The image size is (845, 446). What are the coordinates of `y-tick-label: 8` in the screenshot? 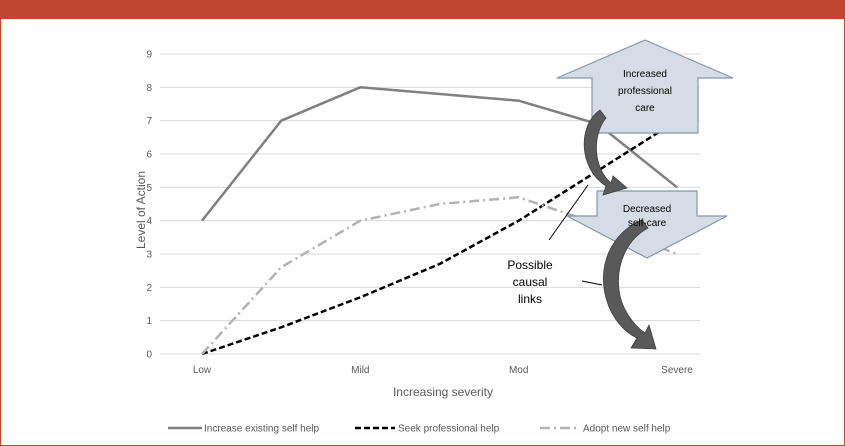 It's located at (149, 88).